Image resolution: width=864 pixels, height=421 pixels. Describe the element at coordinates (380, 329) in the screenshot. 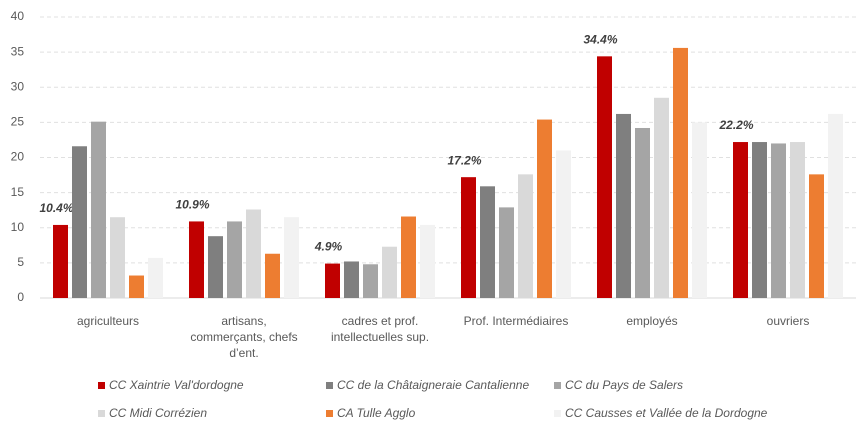

I see `x-tick-label: cadres et prof. intellectuelles sup.` at that location.